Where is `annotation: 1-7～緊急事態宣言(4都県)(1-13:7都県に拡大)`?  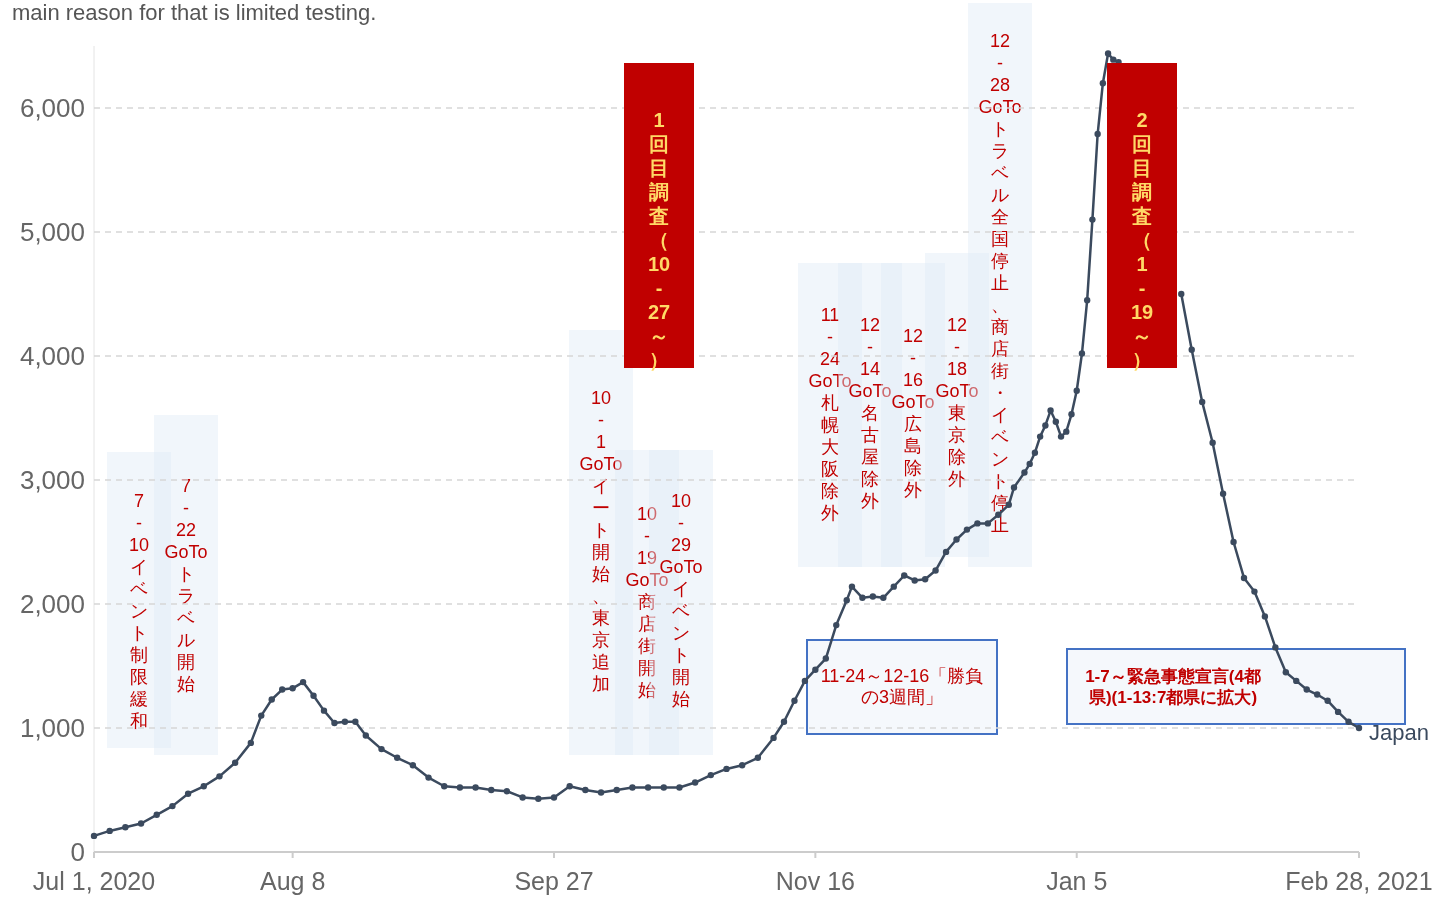 annotation: 1-7～緊急事態宣言(4都県)(1-13:7都県に拡大) is located at coordinates (1236, 686).